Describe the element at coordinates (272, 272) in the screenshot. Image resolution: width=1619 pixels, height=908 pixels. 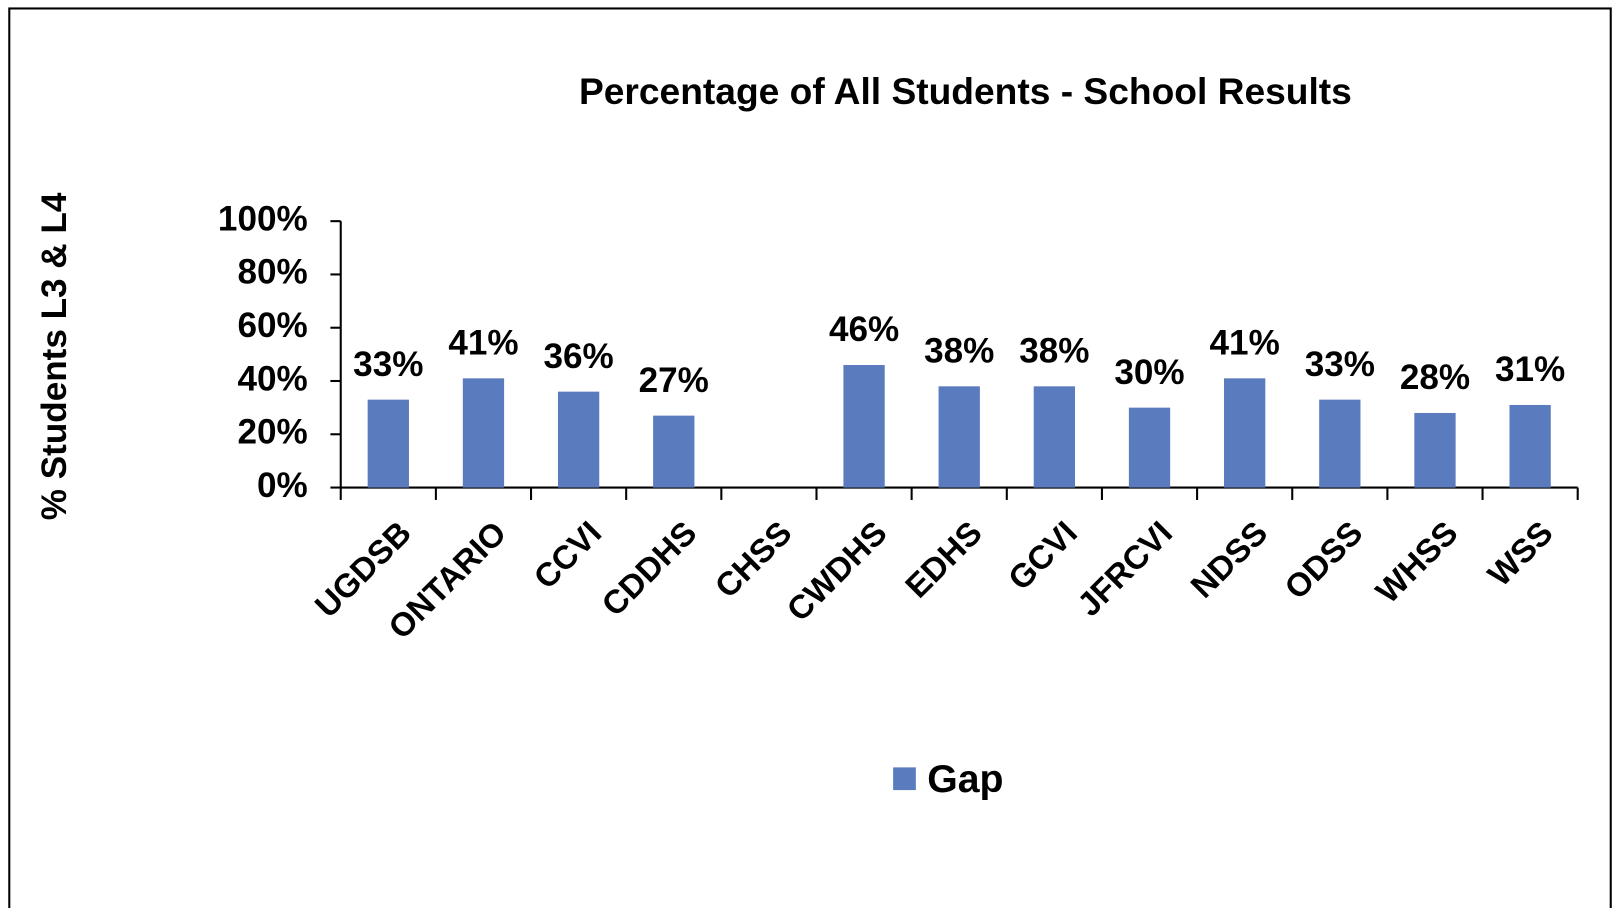
I see `y-tick-label: 80%` at that location.